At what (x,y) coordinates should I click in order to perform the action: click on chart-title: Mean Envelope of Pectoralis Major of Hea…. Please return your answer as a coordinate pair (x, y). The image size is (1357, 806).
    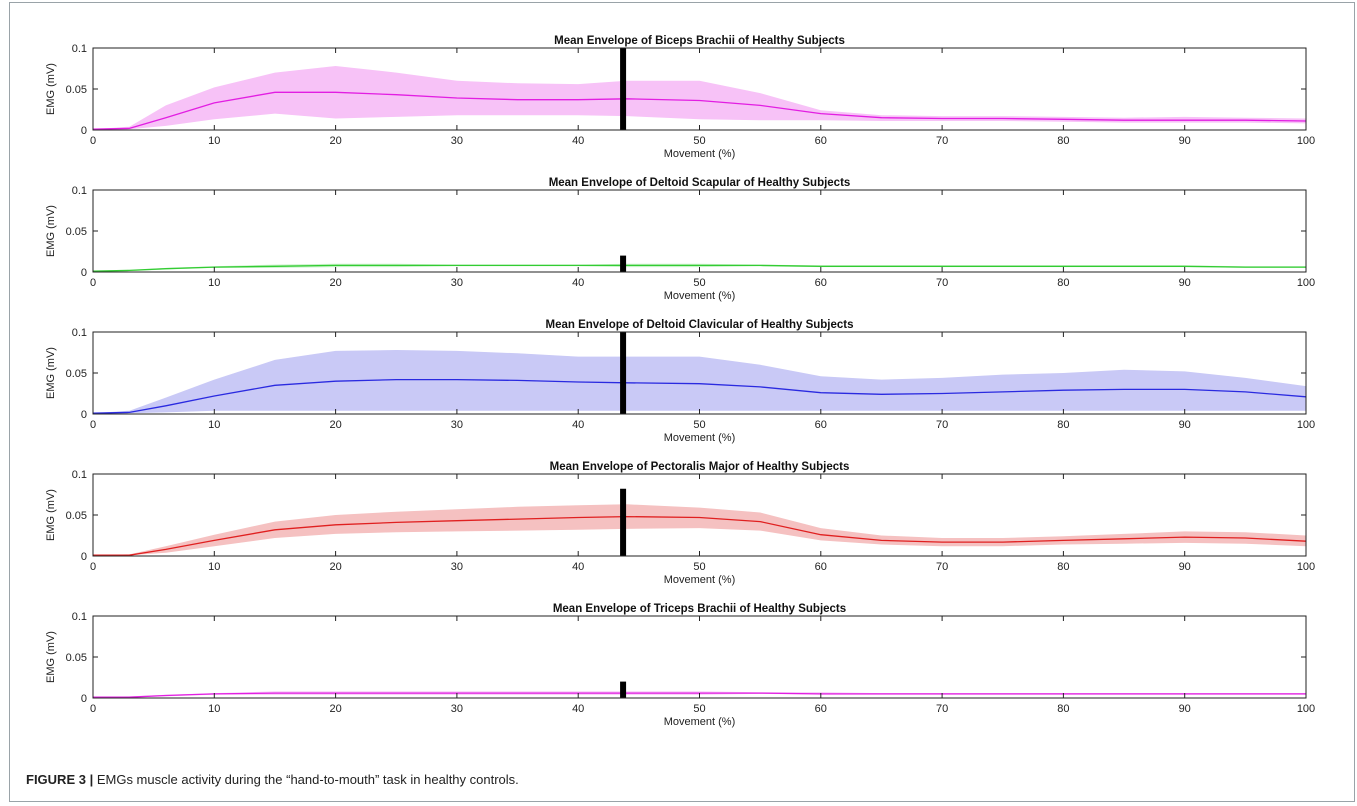
    Looking at the image, I should click on (700, 467).